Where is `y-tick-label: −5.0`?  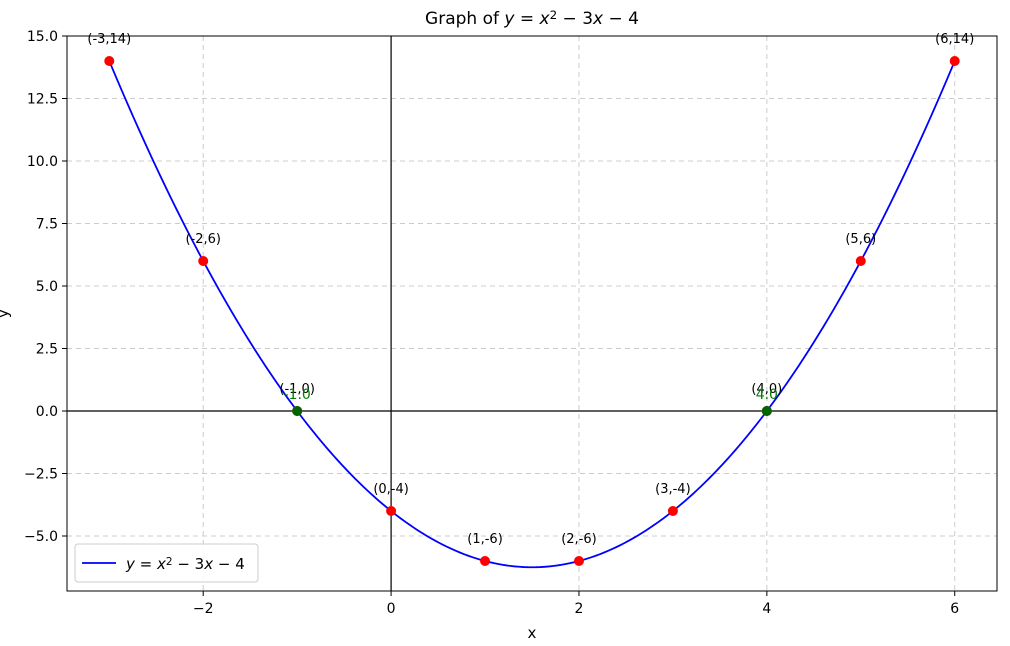 y-tick-label: −5.0 is located at coordinates (41, 537).